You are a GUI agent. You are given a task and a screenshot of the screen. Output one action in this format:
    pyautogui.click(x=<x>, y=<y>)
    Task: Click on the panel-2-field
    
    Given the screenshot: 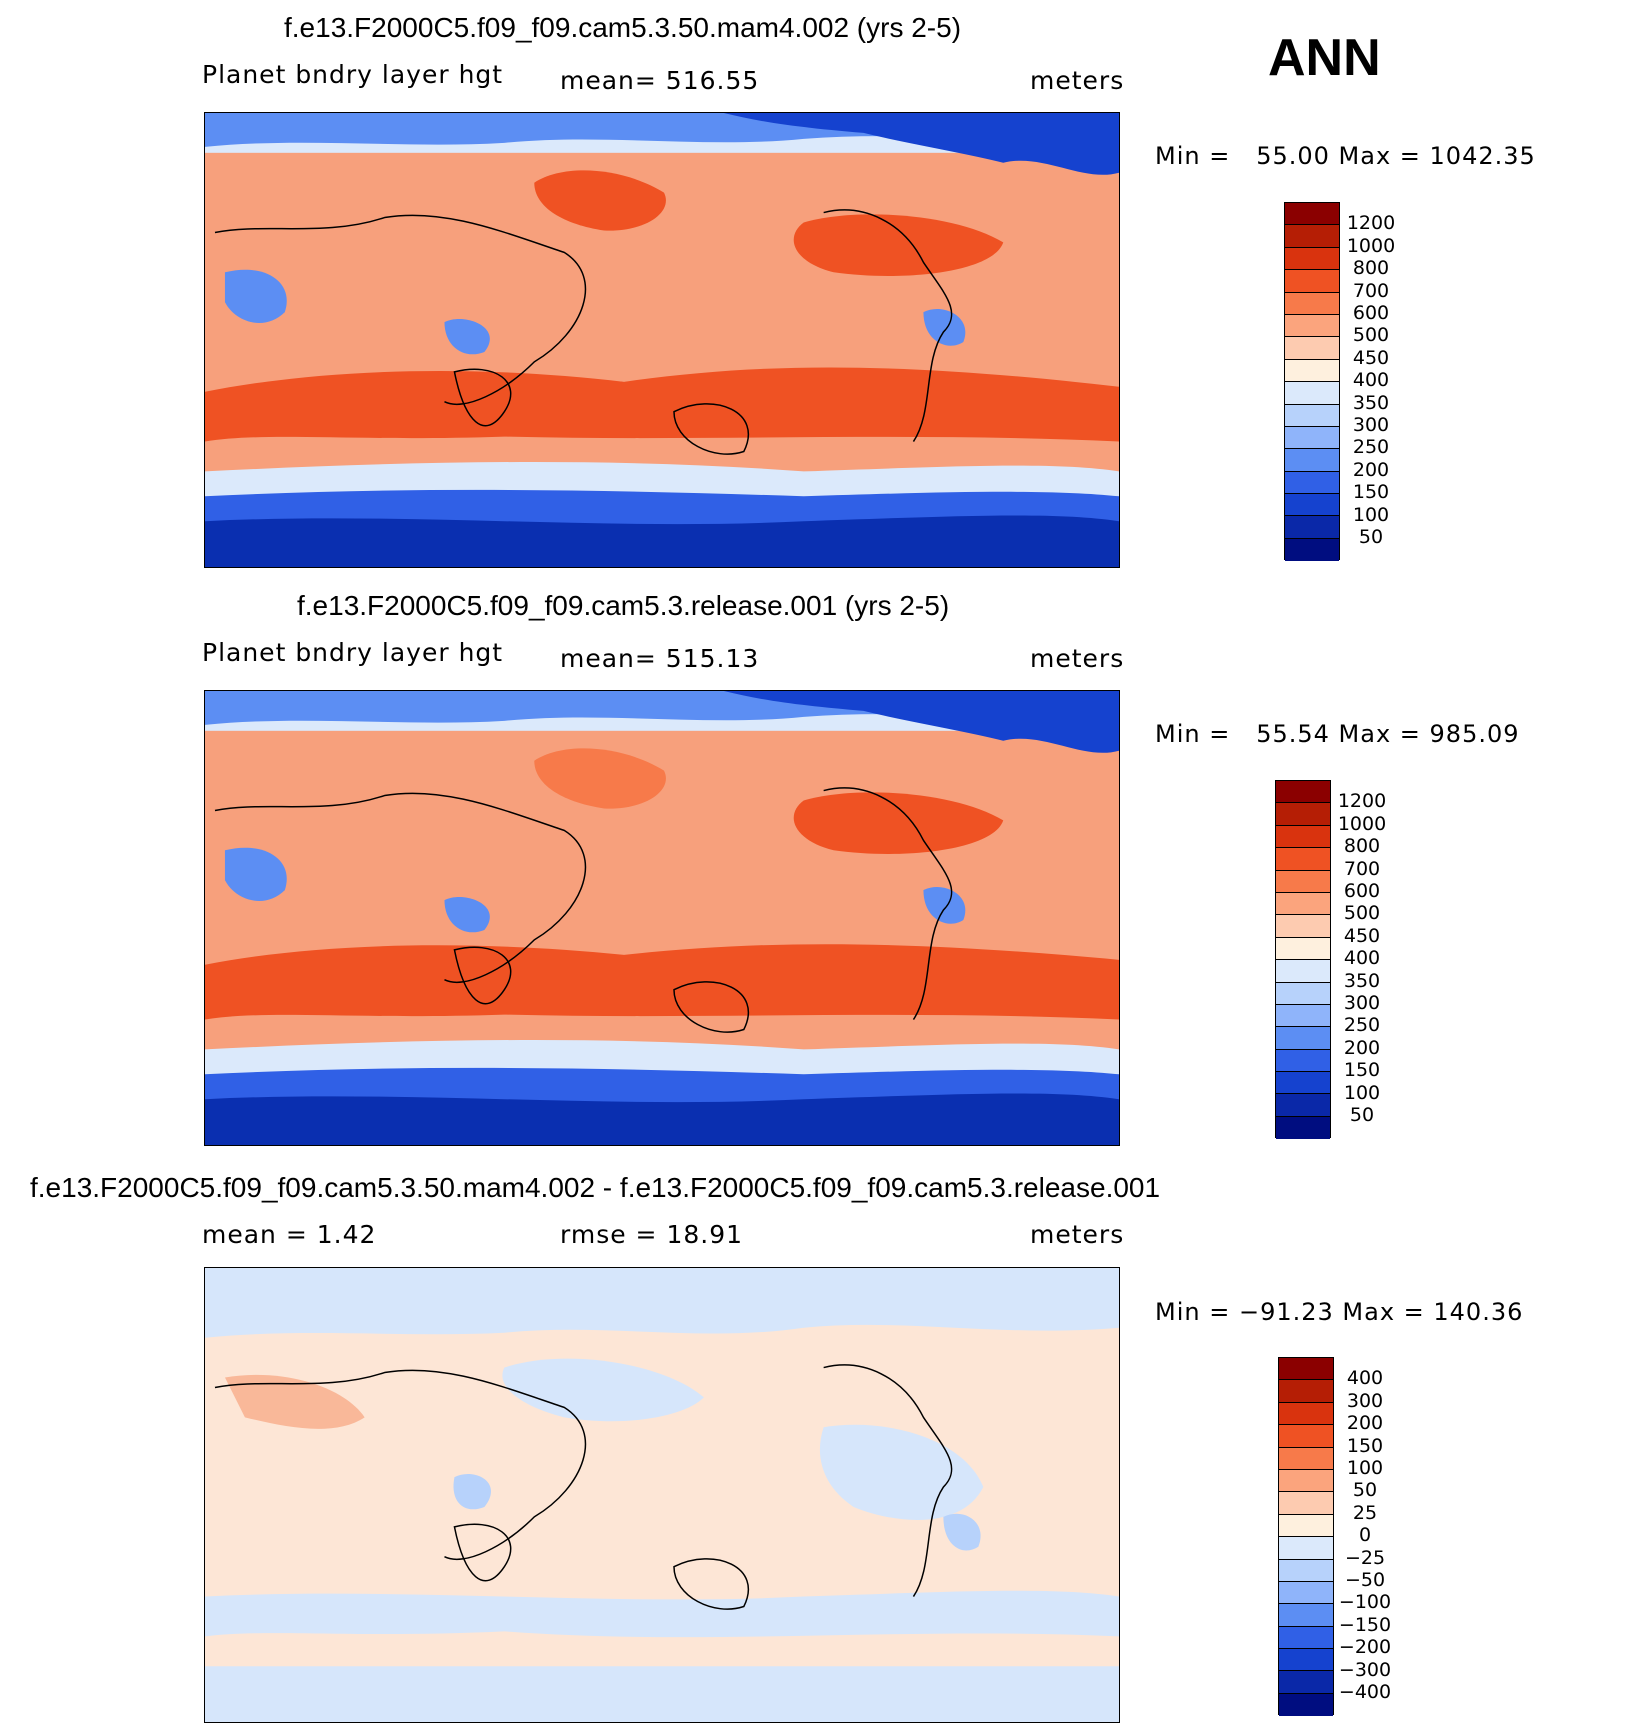 What is the action you would take?
    pyautogui.click(x=662, y=918)
    